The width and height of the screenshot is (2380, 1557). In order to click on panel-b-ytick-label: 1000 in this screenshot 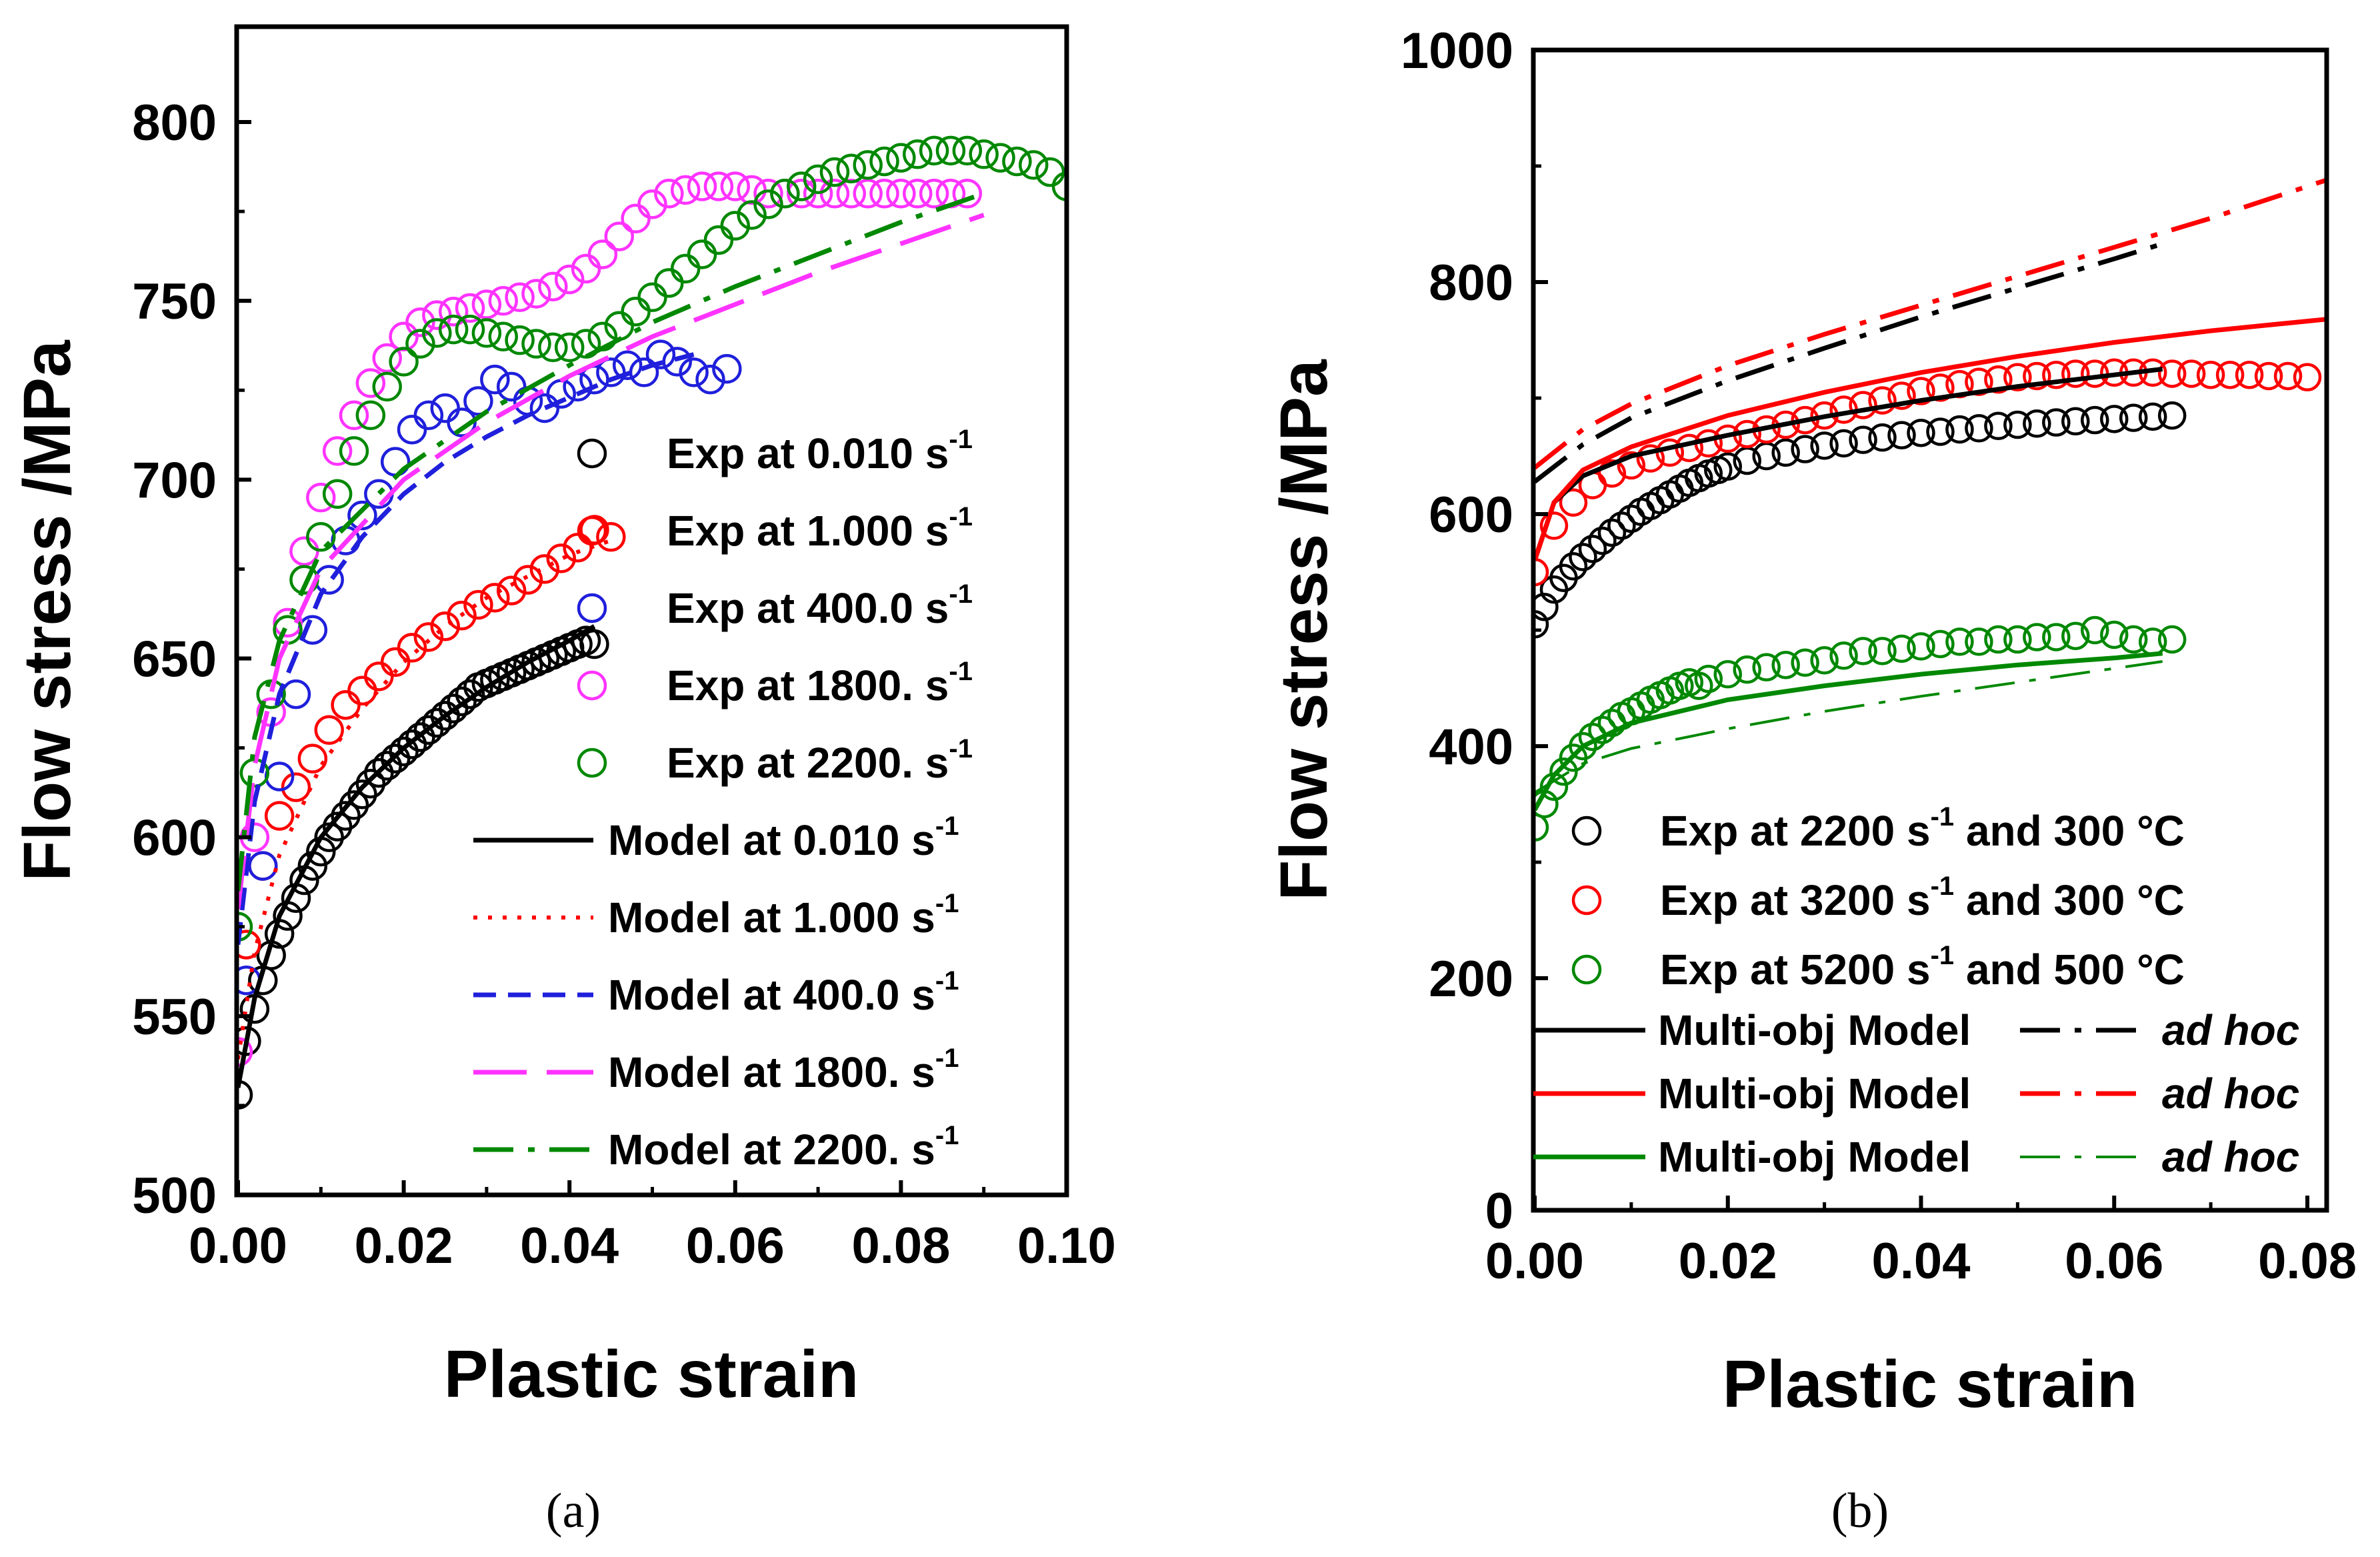, I will do `click(1457, 51)`.